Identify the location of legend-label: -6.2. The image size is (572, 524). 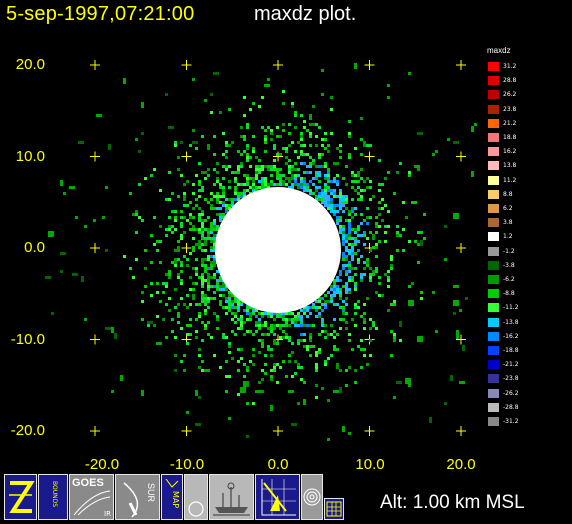
(509, 279).